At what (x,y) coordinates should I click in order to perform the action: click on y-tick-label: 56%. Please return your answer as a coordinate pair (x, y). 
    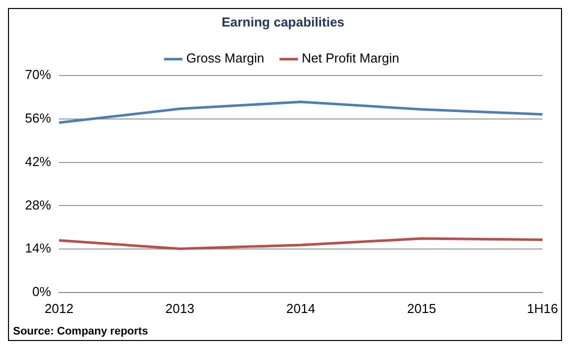
    Looking at the image, I should click on (38, 118).